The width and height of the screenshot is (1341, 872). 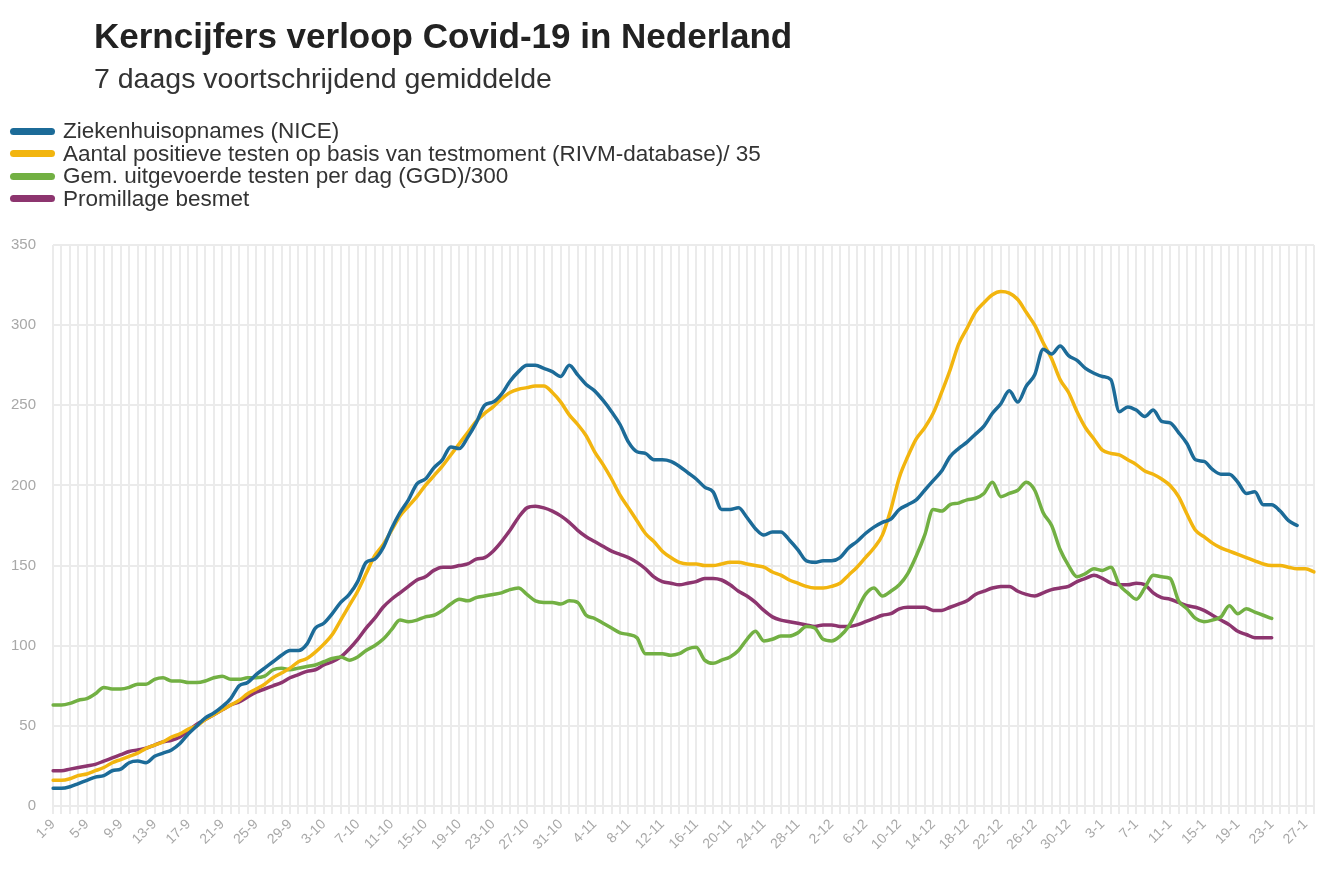 What do you see at coordinates (31, 805) in the screenshot?
I see `y-tick-label: 0` at bounding box center [31, 805].